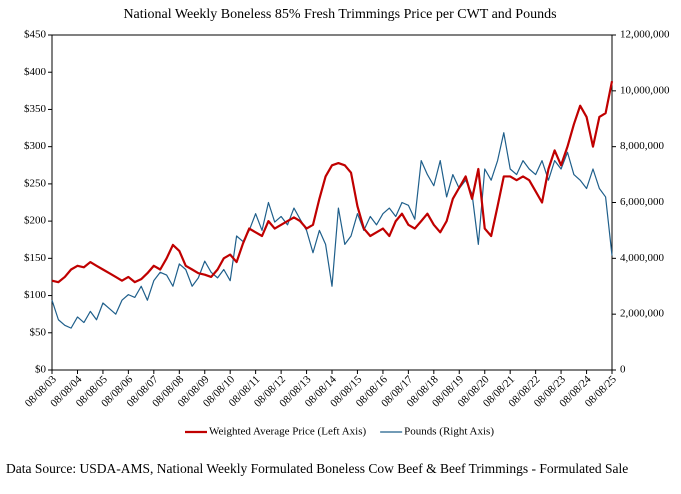  Describe the element at coordinates (35, 72) in the screenshot. I see `y-tick-label: $400` at that location.